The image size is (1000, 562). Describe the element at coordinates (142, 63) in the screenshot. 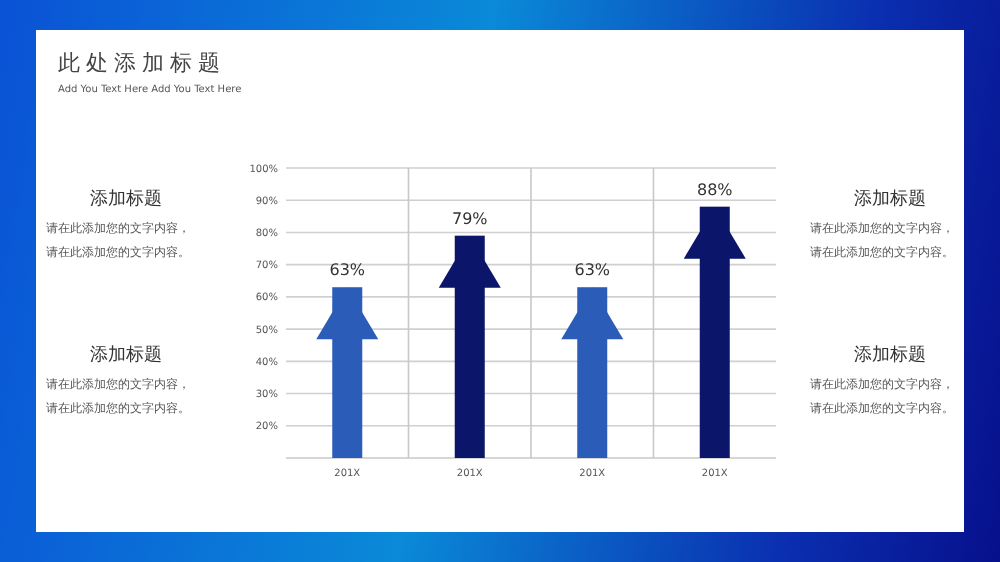

I see `chart-title: 此处添加标题` at that location.